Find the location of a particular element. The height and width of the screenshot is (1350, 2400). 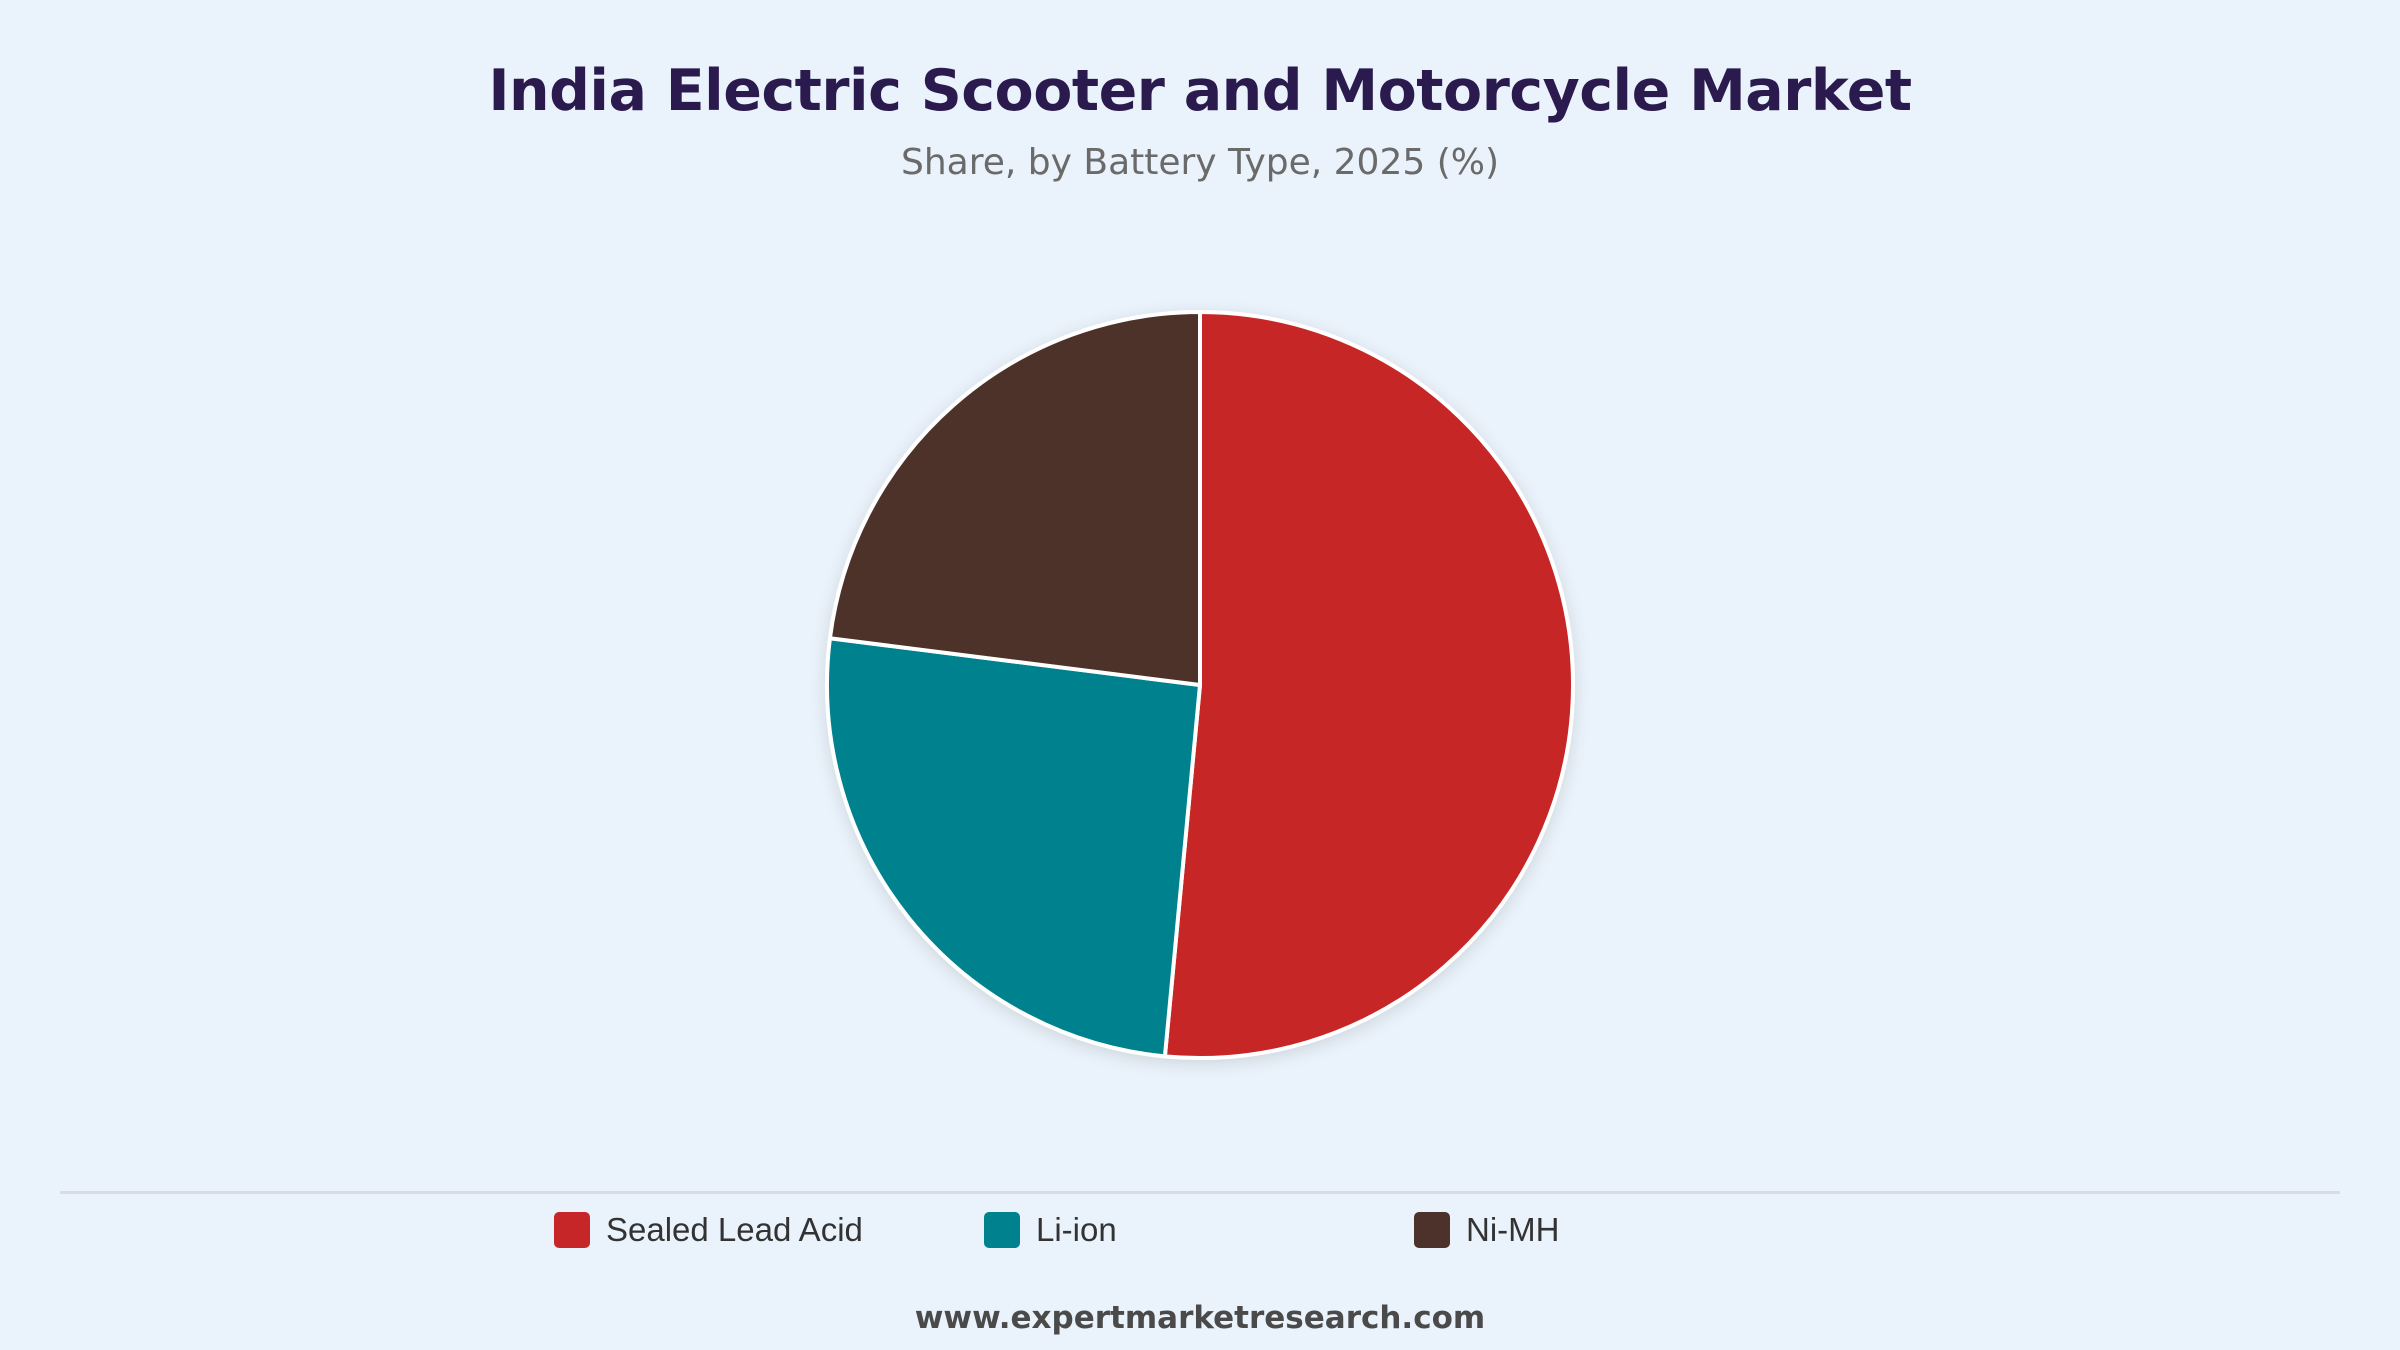

legend-label-ni-mh: Ni-MH is located at coordinates (1513, 1229).